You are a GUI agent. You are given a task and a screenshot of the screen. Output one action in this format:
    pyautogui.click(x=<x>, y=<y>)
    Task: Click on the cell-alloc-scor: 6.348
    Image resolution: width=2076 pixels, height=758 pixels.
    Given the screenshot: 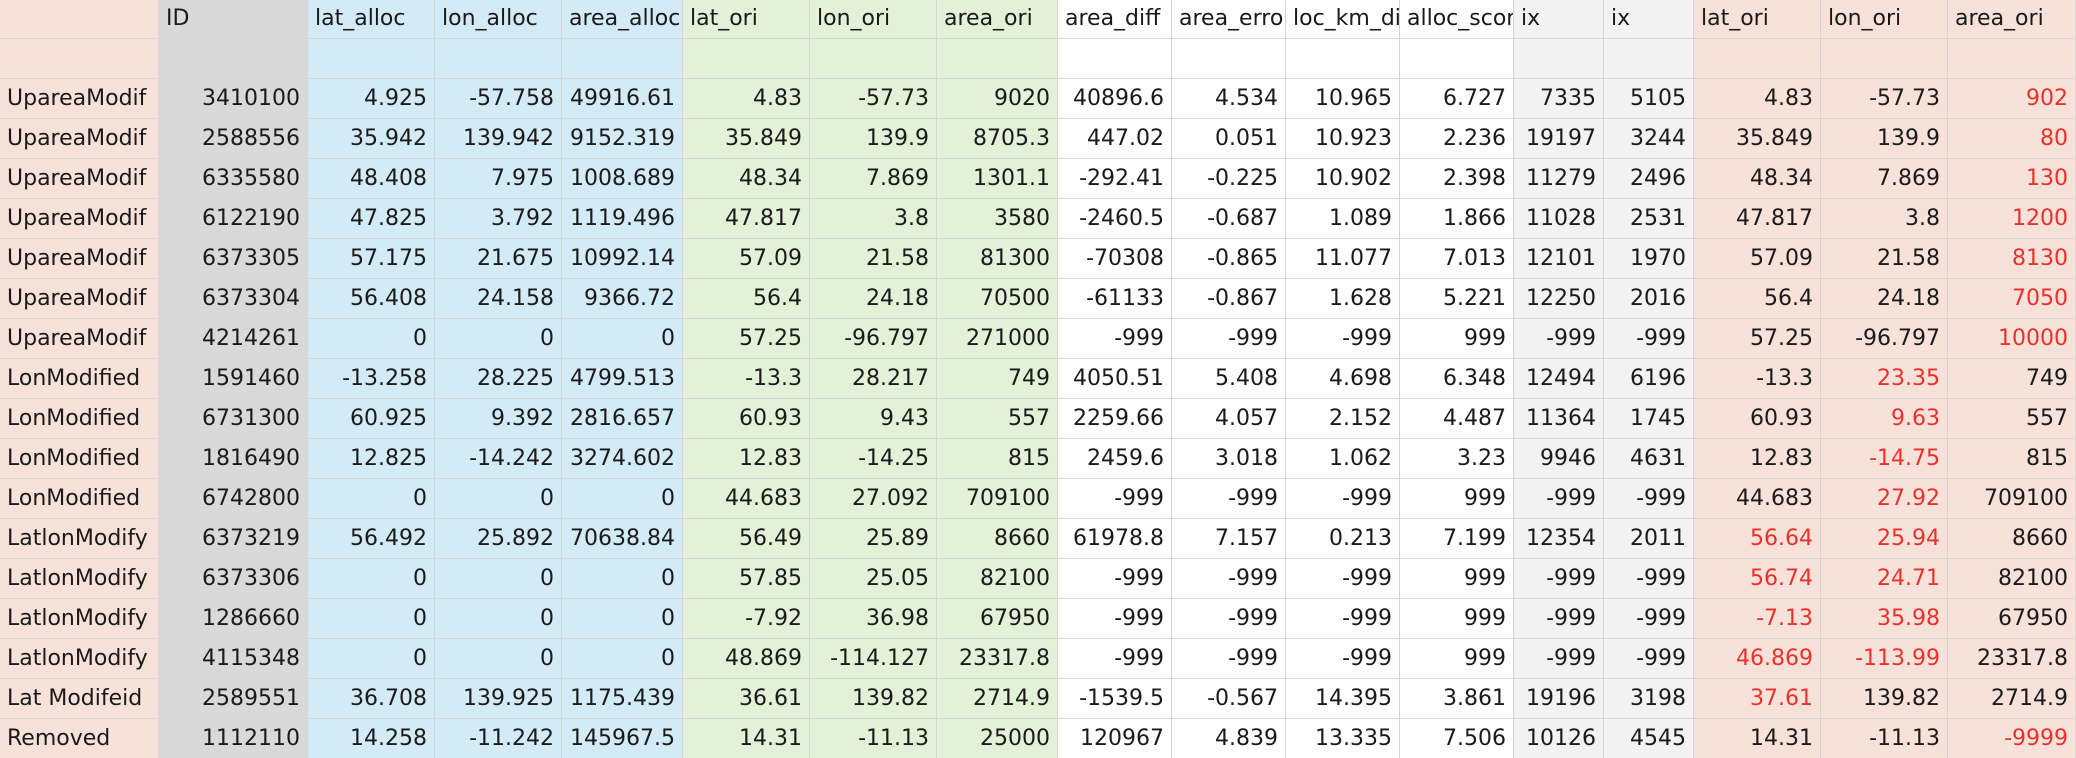 What is the action you would take?
    pyautogui.click(x=1457, y=379)
    